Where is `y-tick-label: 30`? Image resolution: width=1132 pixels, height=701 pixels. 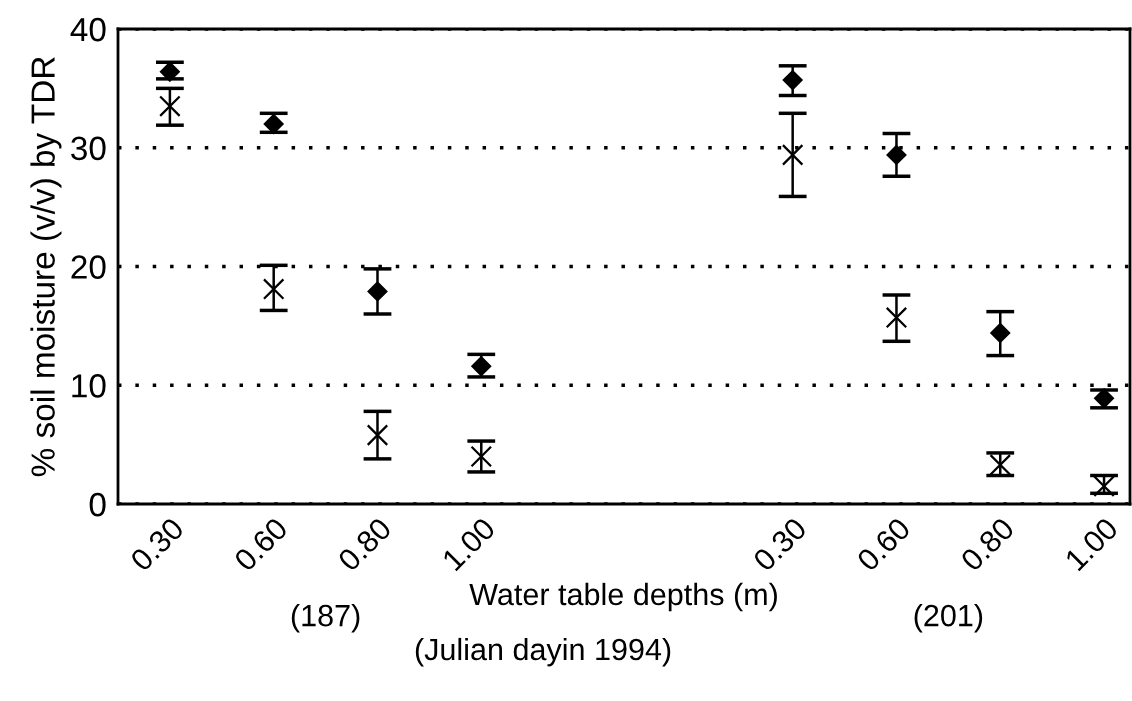 y-tick-label: 30 is located at coordinates (88, 148).